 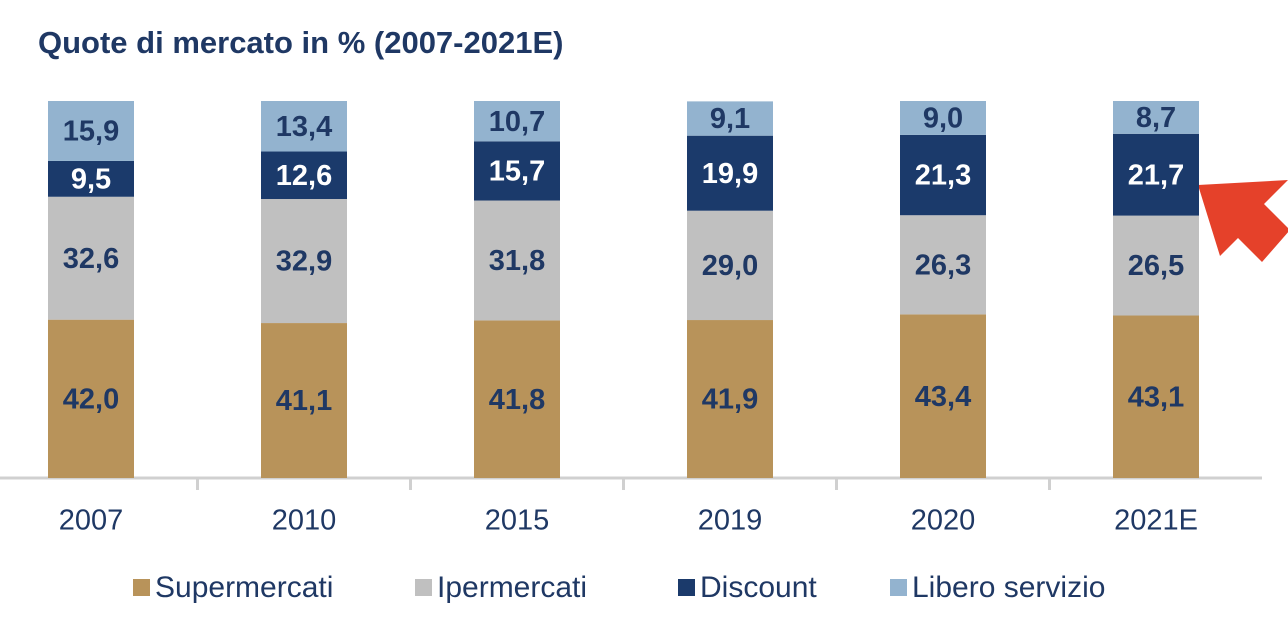 I want to click on value-label: 10,7, so click(x=517, y=122).